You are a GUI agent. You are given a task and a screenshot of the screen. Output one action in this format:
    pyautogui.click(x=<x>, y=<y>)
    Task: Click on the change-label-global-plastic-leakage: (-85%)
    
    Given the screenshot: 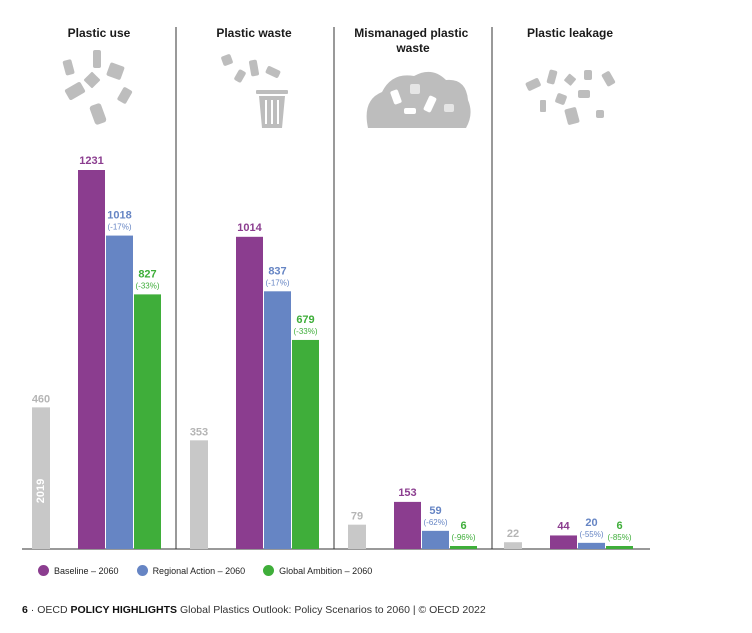 What is the action you would take?
    pyautogui.click(x=619, y=537)
    